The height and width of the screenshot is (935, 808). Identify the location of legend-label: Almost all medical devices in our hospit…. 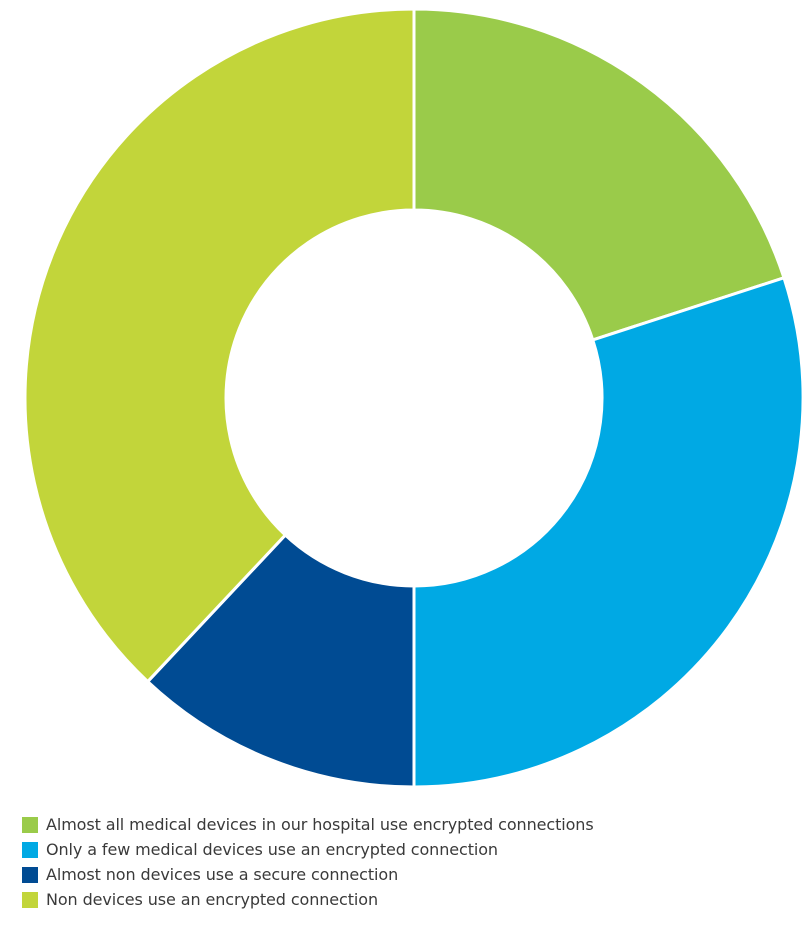
(320, 824).